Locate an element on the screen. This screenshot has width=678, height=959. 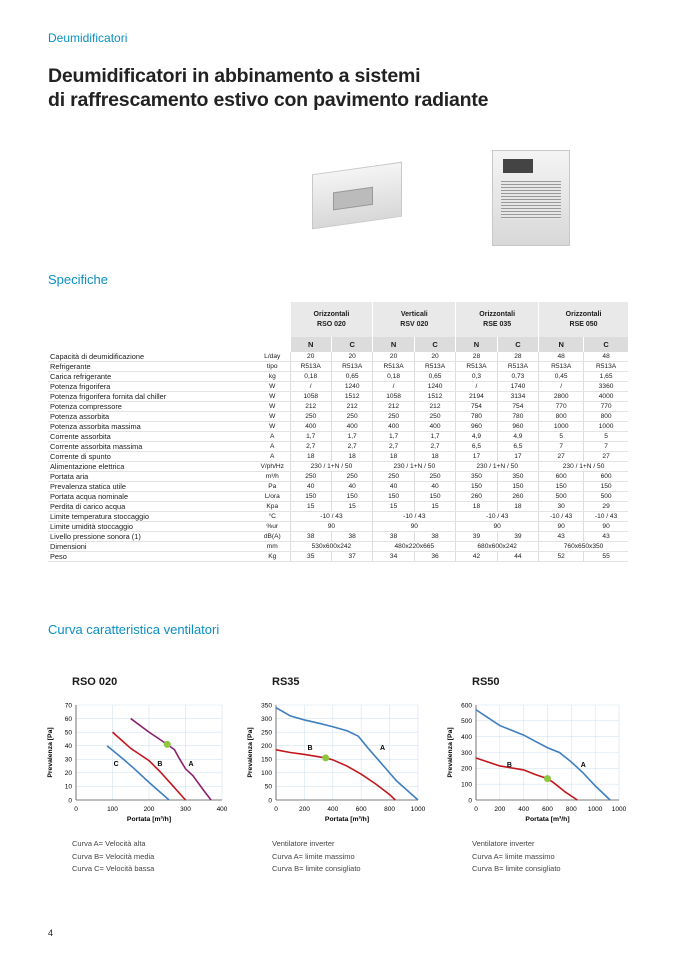
cell-value: 2800 is located at coordinates (561, 397).